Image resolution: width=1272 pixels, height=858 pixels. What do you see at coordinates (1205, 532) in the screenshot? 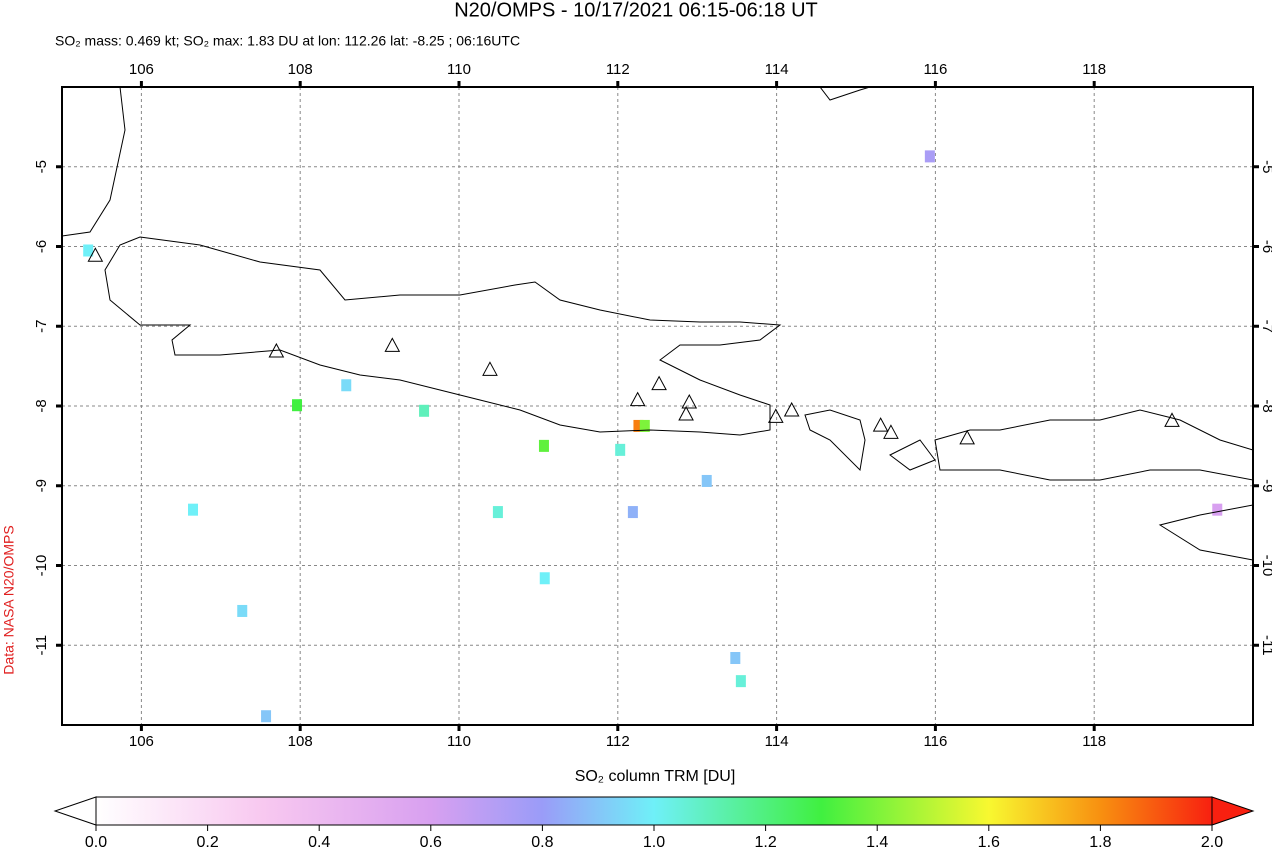
I see `coast-timor` at bounding box center [1205, 532].